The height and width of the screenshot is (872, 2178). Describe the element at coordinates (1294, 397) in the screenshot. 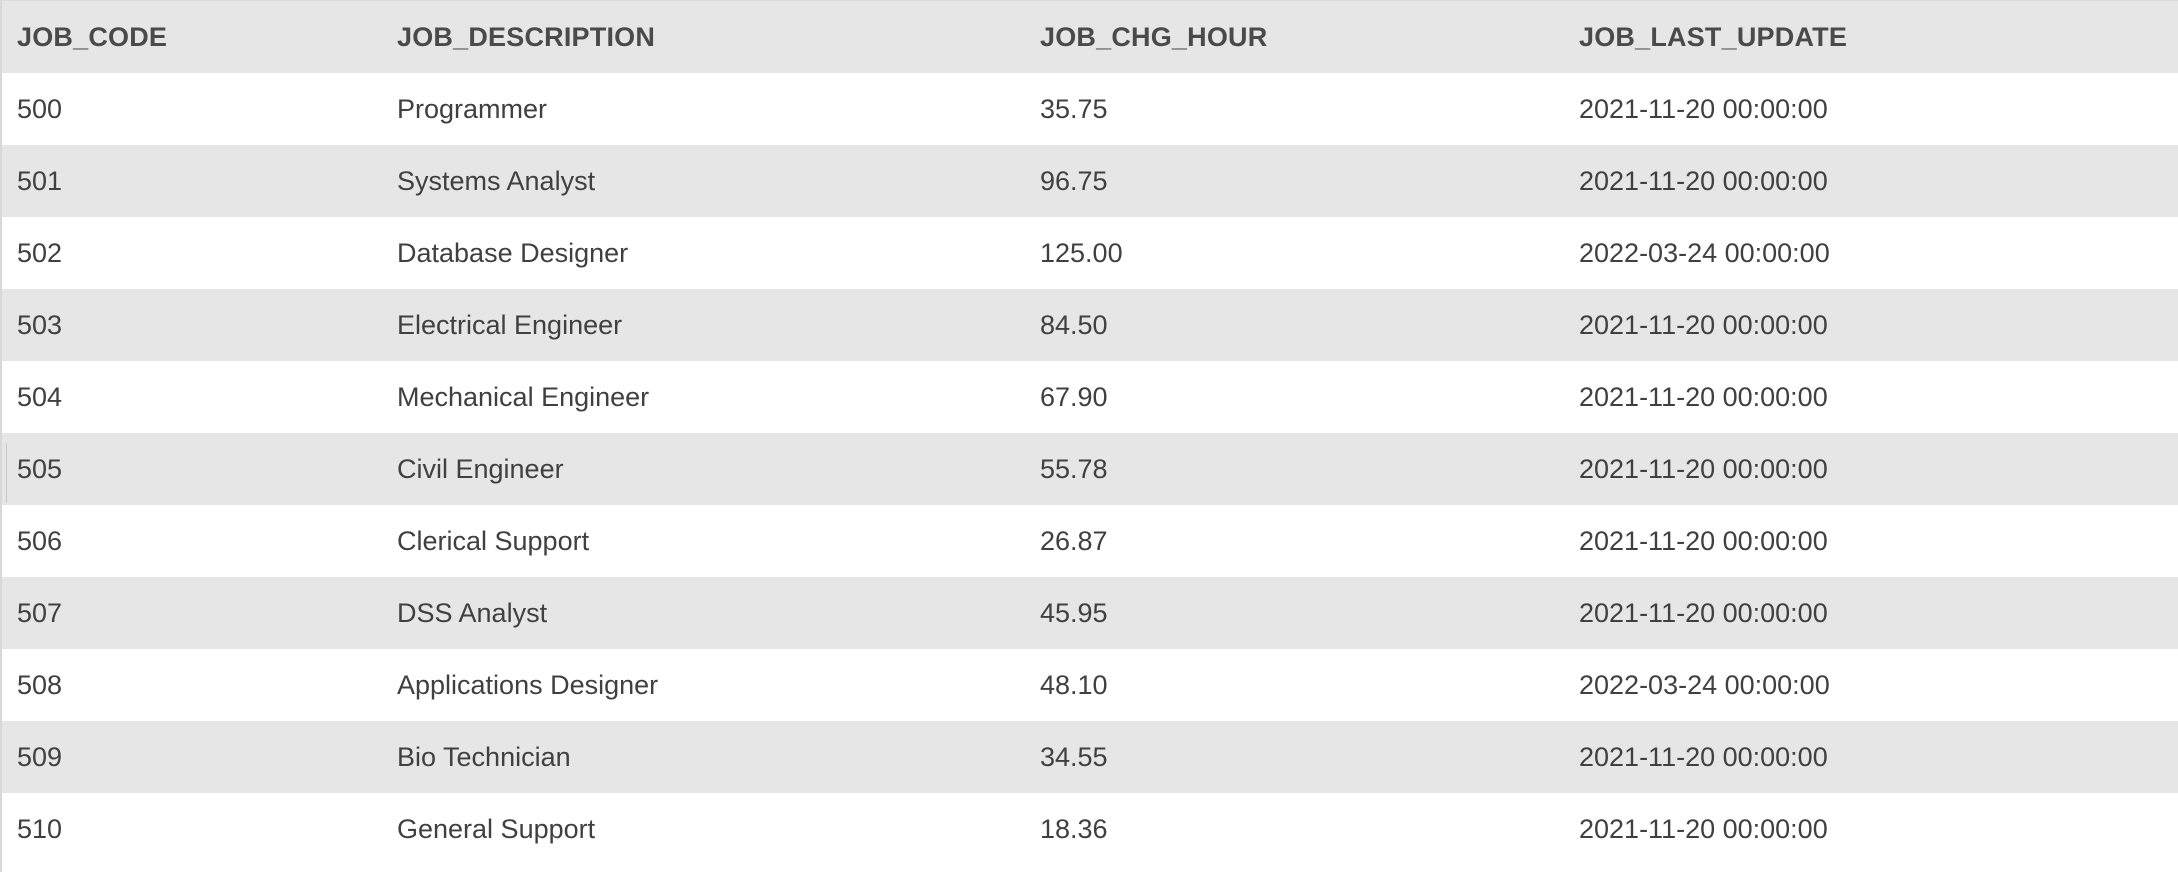

I see `cell-job-chg-hour: 67.90` at that location.